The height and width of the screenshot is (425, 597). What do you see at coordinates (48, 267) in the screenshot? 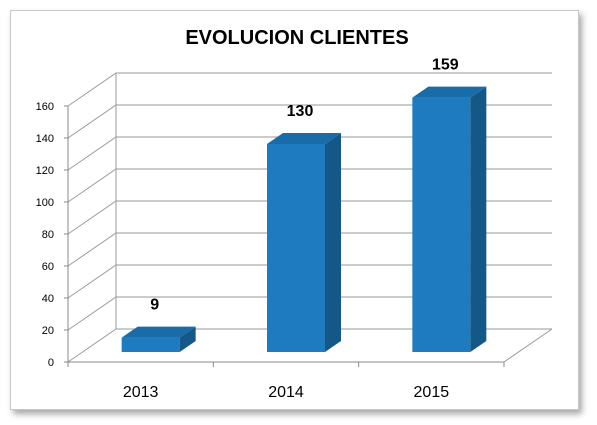
I see `y-tick-label: 60` at bounding box center [48, 267].